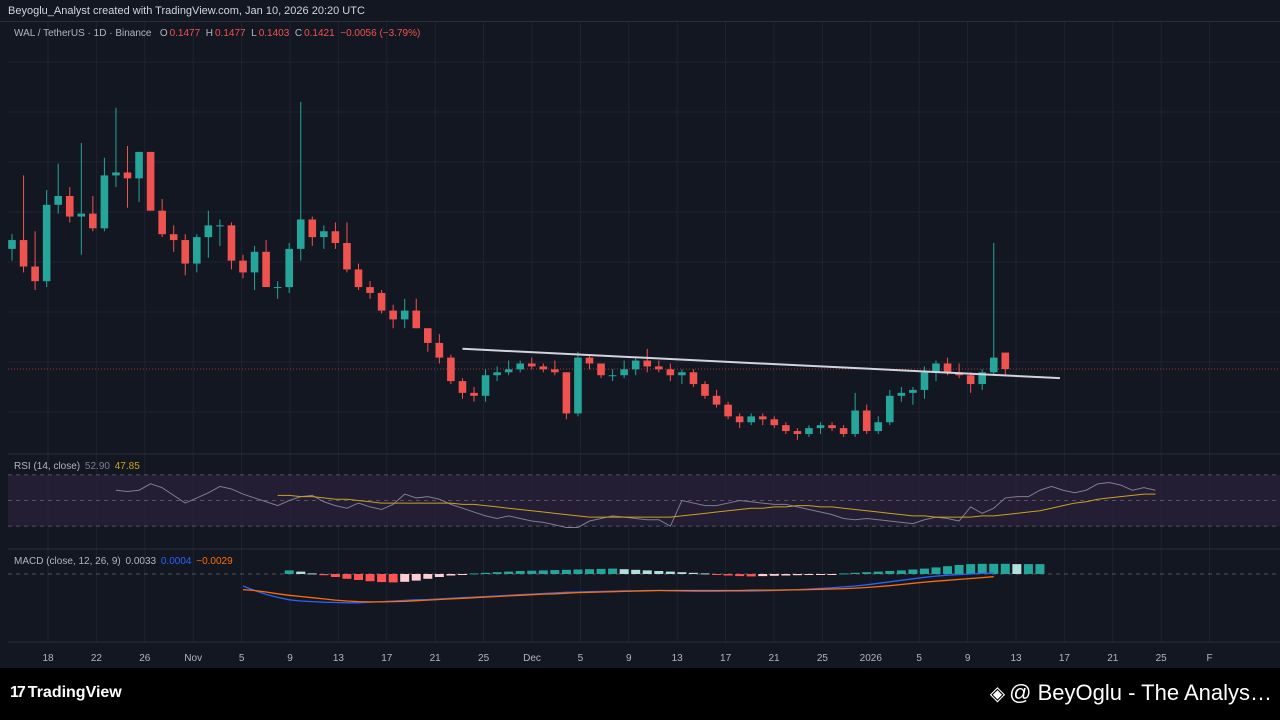 This screenshot has width=1280, height=720. I want to click on x-tick-label: 21, so click(774, 658).